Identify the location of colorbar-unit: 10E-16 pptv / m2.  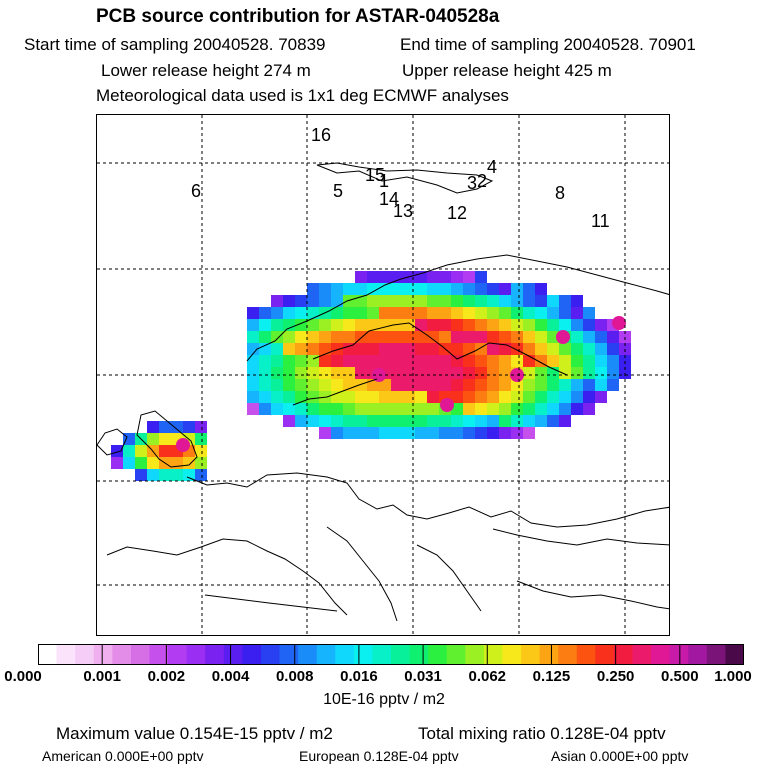
(384, 699).